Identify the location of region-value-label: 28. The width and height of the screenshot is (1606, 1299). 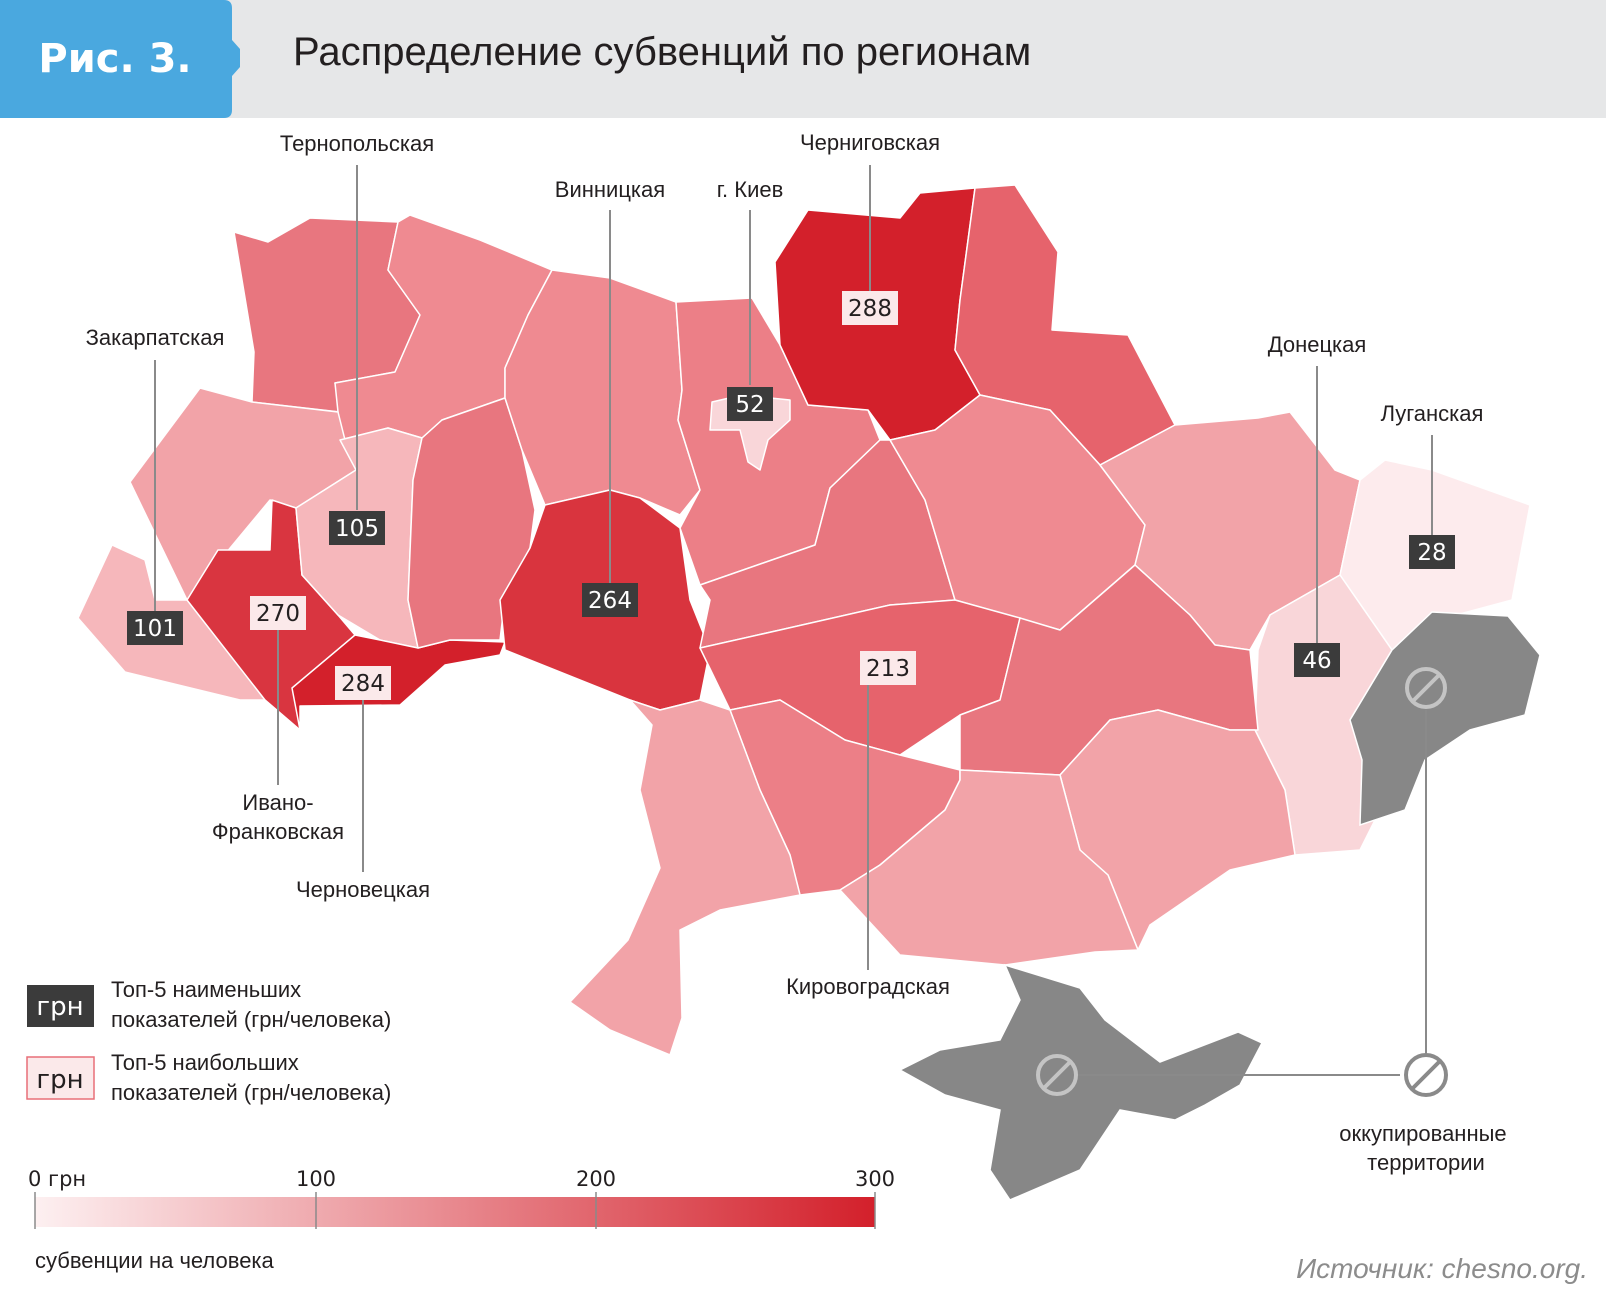
(1431, 553).